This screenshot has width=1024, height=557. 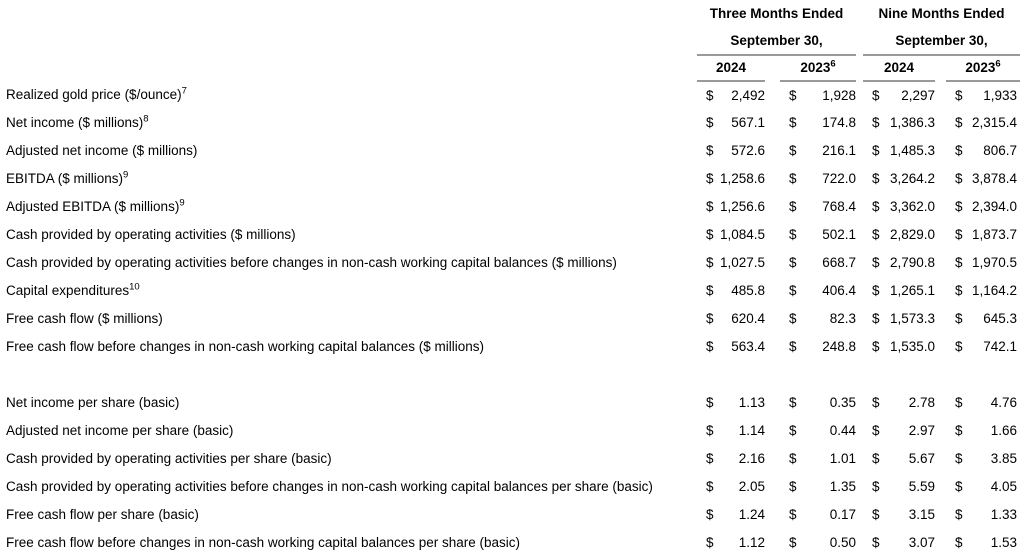 What do you see at coordinates (839, 291) in the screenshot?
I see `cell-value: 406.4` at bounding box center [839, 291].